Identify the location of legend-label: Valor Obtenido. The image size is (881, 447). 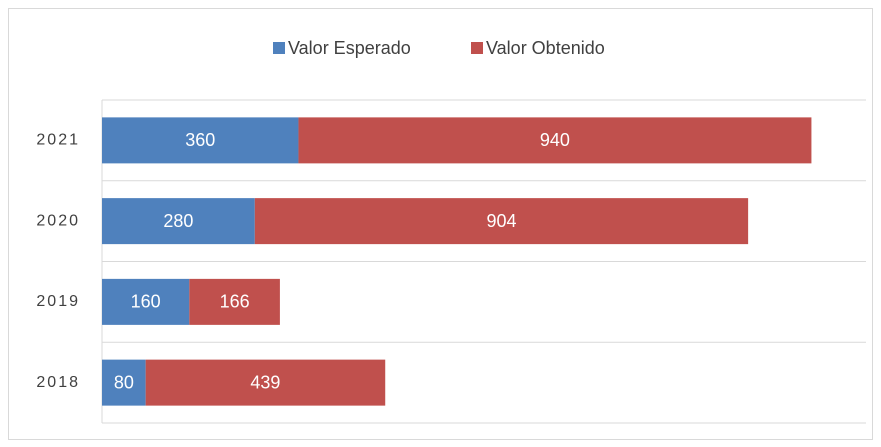
(545, 48).